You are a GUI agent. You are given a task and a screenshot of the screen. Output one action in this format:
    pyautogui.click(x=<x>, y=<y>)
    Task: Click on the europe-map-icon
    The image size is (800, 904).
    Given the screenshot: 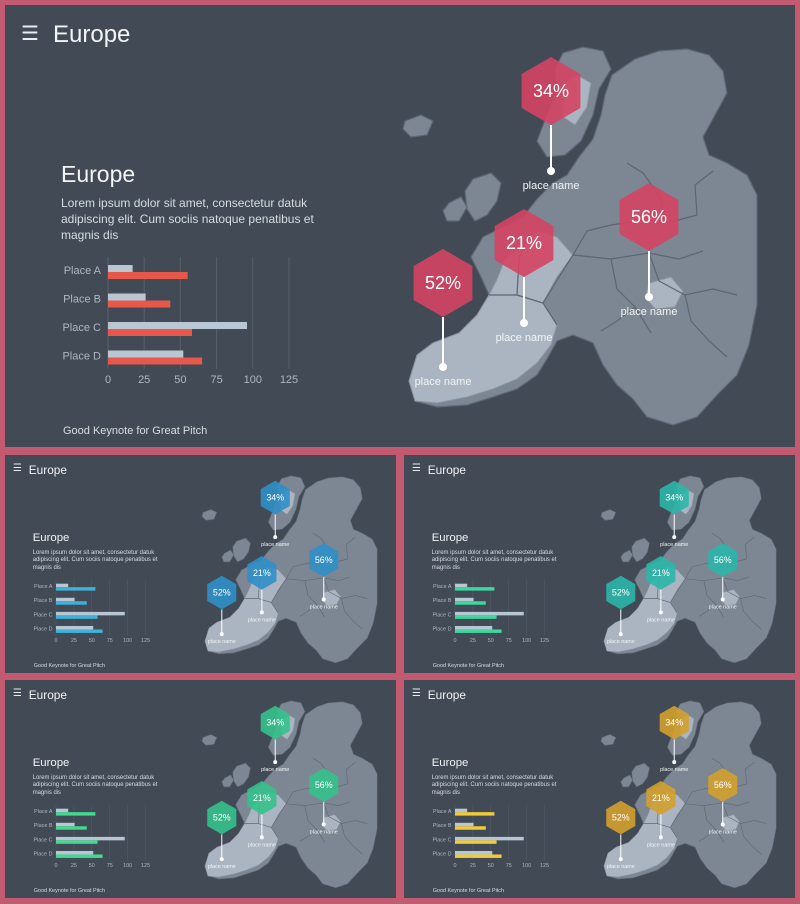 What is the action you would take?
    pyautogui.click(x=688, y=794)
    